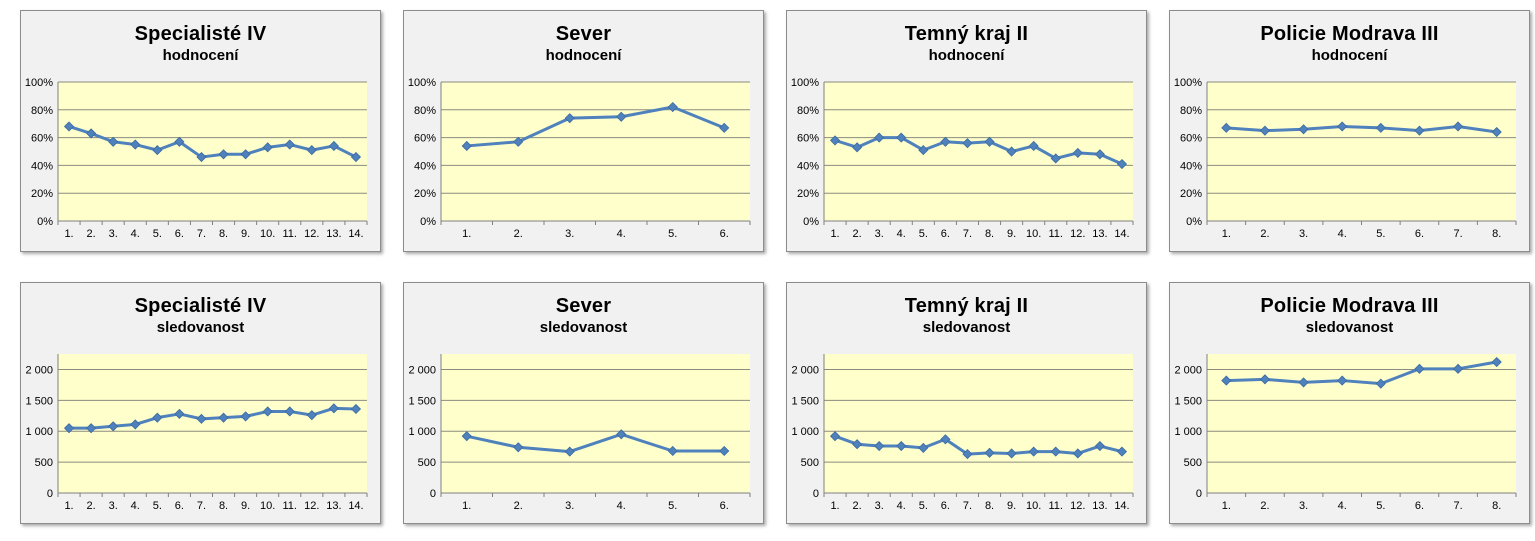 The image size is (1535, 541). Describe the element at coordinates (200, 306) in the screenshot. I see `chart-title: Specialisté IV` at that location.